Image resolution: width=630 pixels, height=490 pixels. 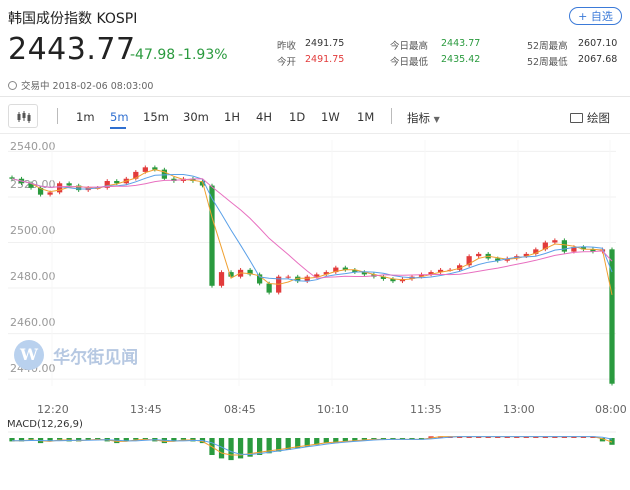 What do you see at coordinates (598, 118) in the screenshot?
I see `draw-label: 绘图` at bounding box center [598, 118].